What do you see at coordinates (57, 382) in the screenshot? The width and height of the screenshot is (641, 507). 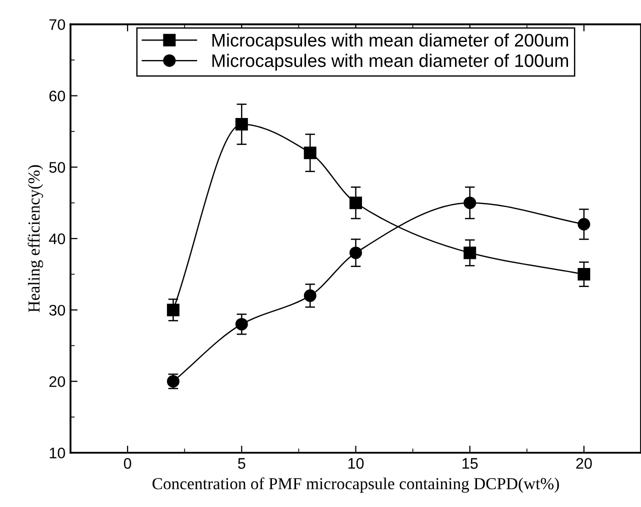 I see `y-tick-label: 20` at bounding box center [57, 382].